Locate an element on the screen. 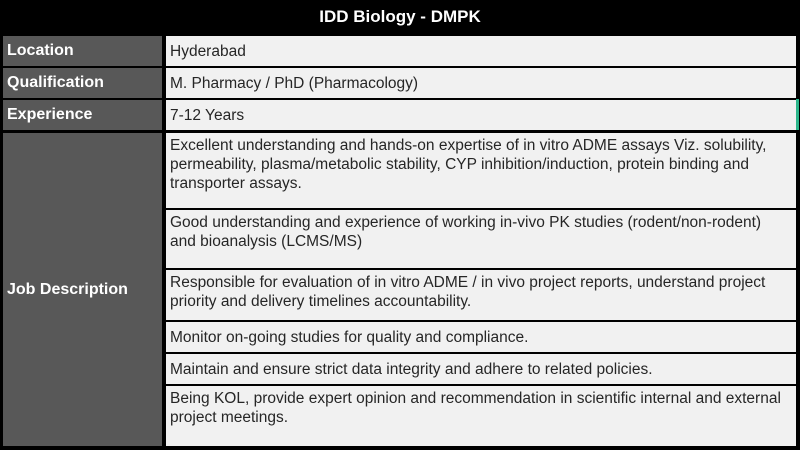 This screenshot has width=800, height=450. location-label: Location is located at coordinates (82, 51).